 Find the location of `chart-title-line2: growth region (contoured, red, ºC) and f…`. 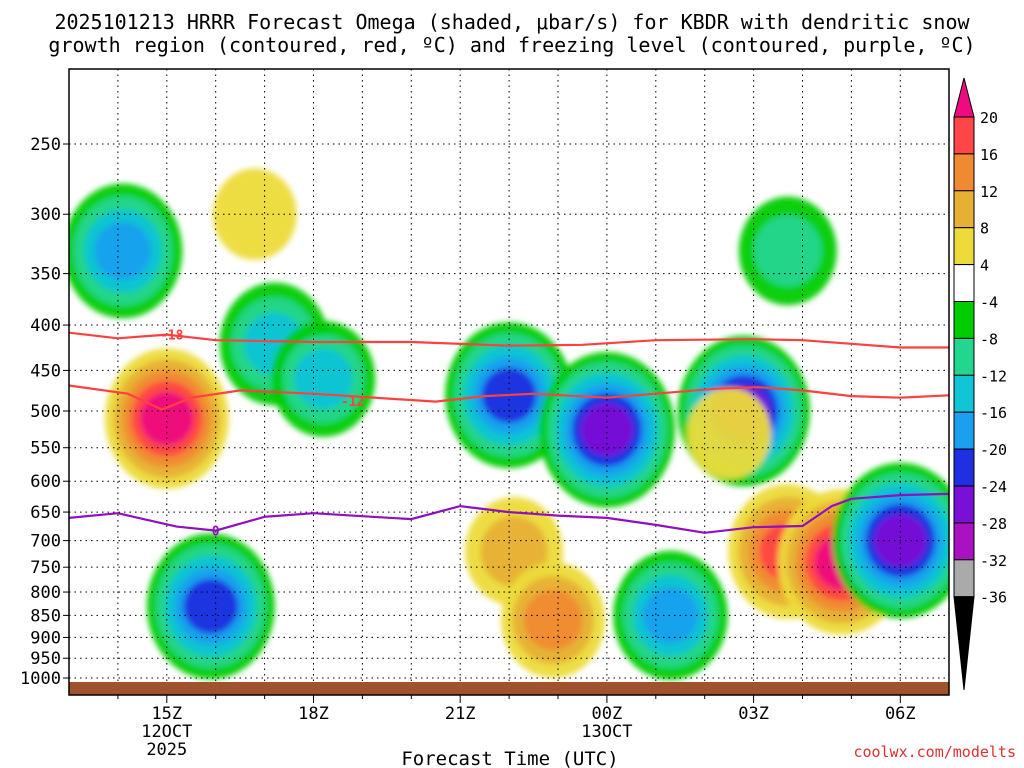

chart-title-line2: growth region (contoured, red, ºC) and f… is located at coordinates (511, 45).